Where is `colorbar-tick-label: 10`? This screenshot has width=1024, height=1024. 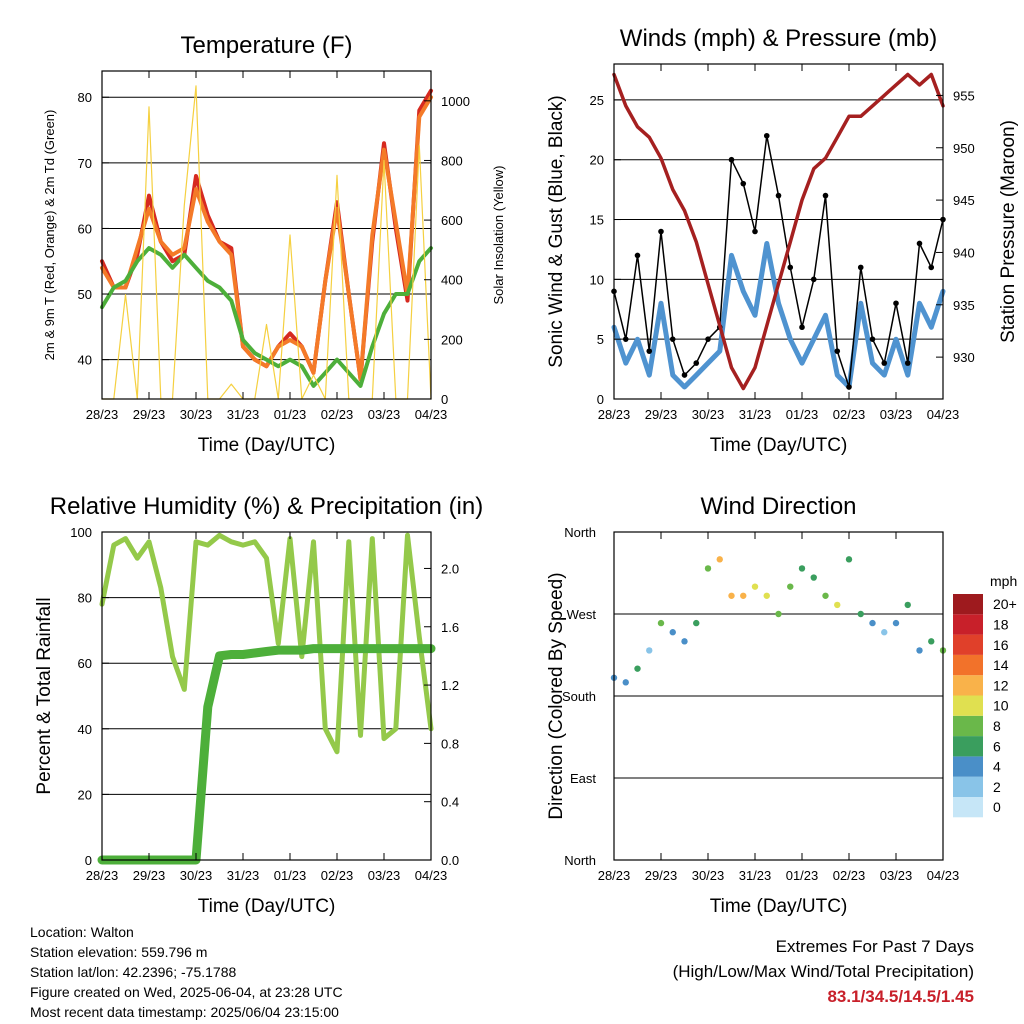 colorbar-tick-label: 10 is located at coordinates (1001, 706).